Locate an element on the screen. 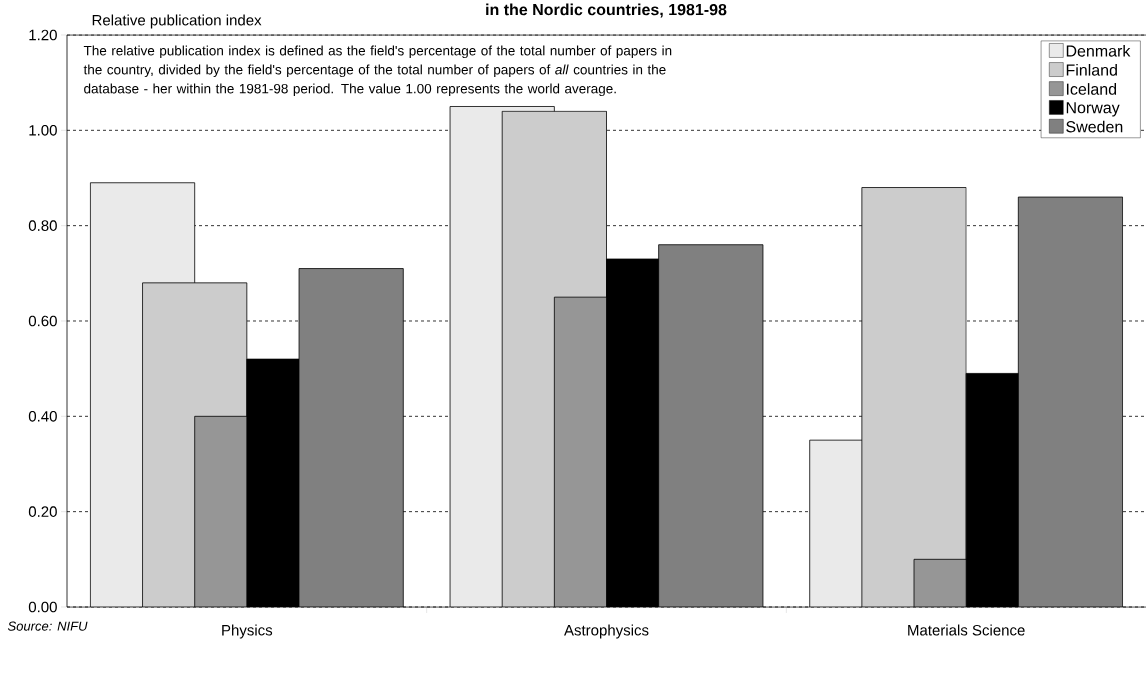  y-axis-title: Relative publication index is located at coordinates (177, 21).